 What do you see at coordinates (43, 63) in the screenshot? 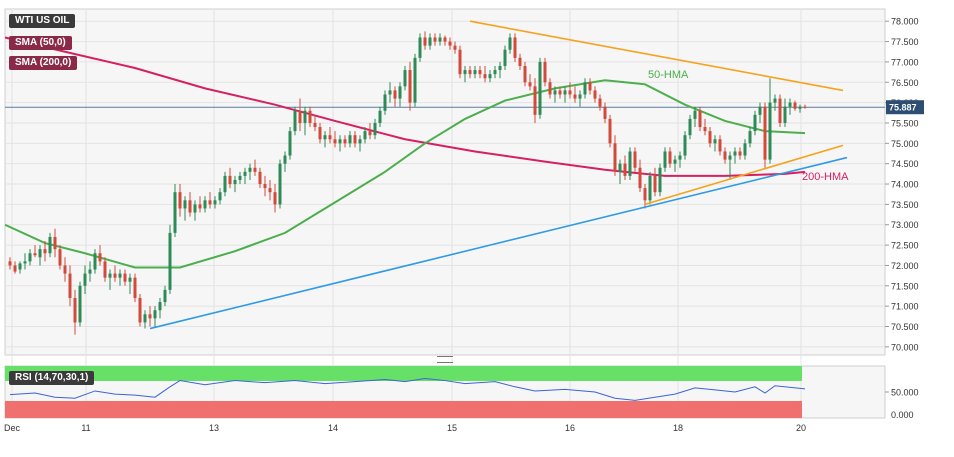
I see `sma-slow-tag: SMA (200,0)` at bounding box center [43, 63].